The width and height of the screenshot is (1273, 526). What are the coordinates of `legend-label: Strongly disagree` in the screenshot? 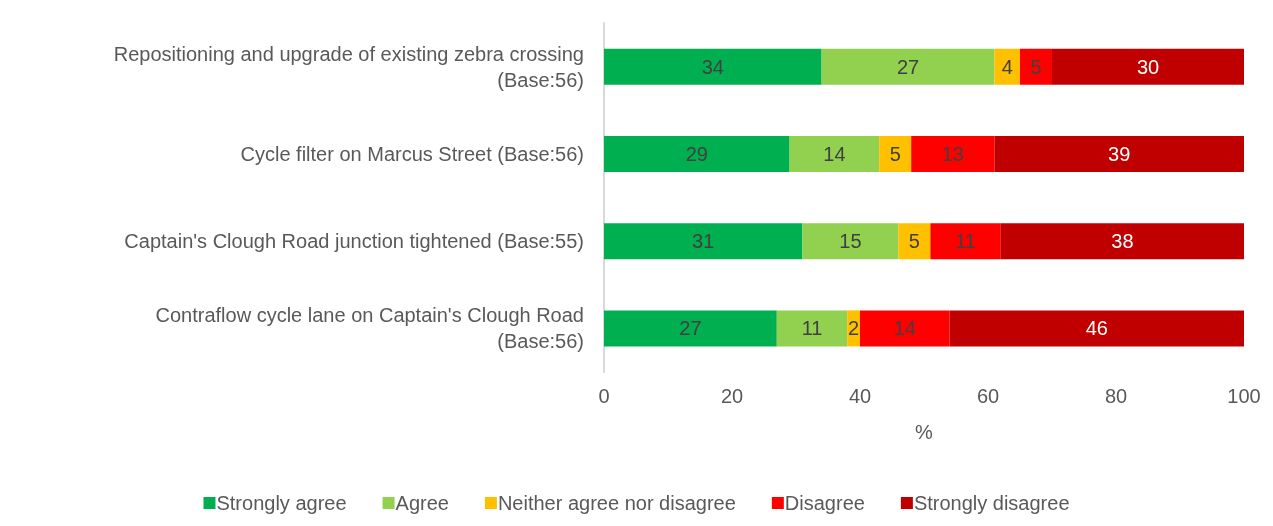 It's located at (991, 503).